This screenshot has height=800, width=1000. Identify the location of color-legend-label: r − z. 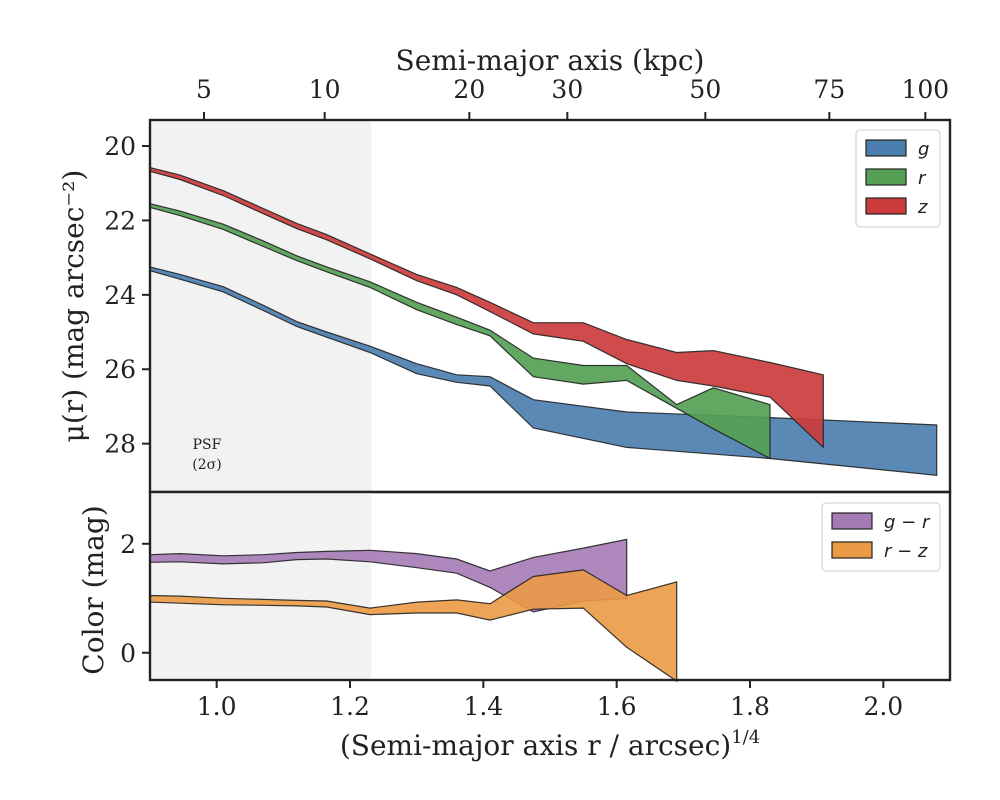
(906, 551).